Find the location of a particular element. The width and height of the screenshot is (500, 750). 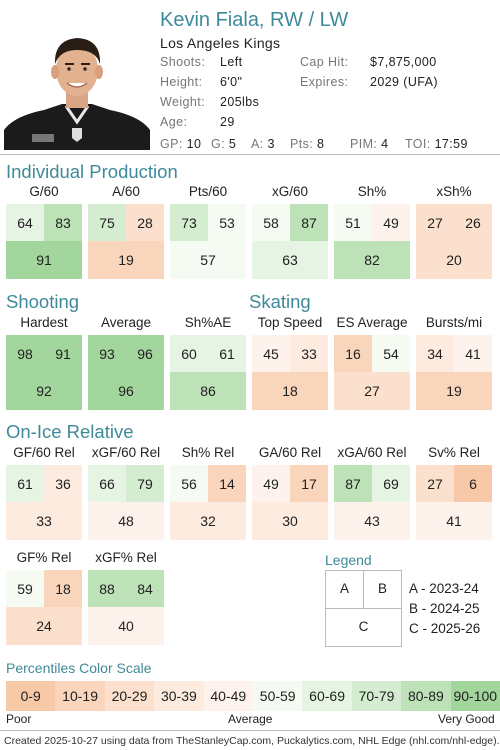

scale-bin: 40-49 is located at coordinates (228, 696).